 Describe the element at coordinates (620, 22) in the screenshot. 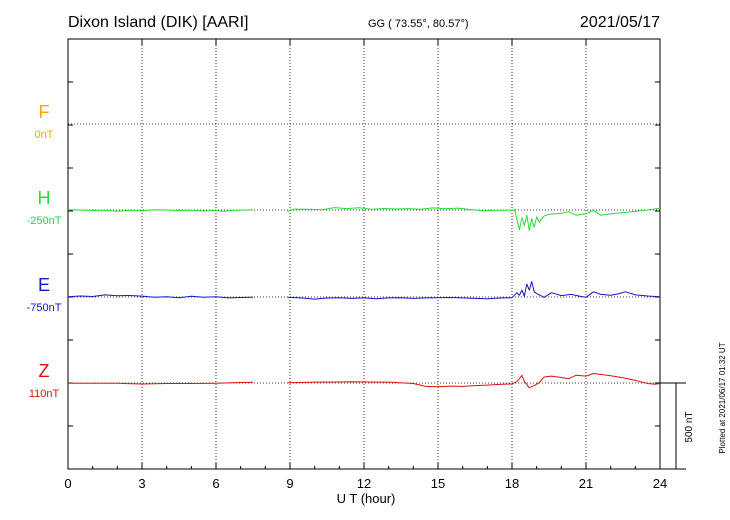

I see `date-label: 2021/05/17` at that location.